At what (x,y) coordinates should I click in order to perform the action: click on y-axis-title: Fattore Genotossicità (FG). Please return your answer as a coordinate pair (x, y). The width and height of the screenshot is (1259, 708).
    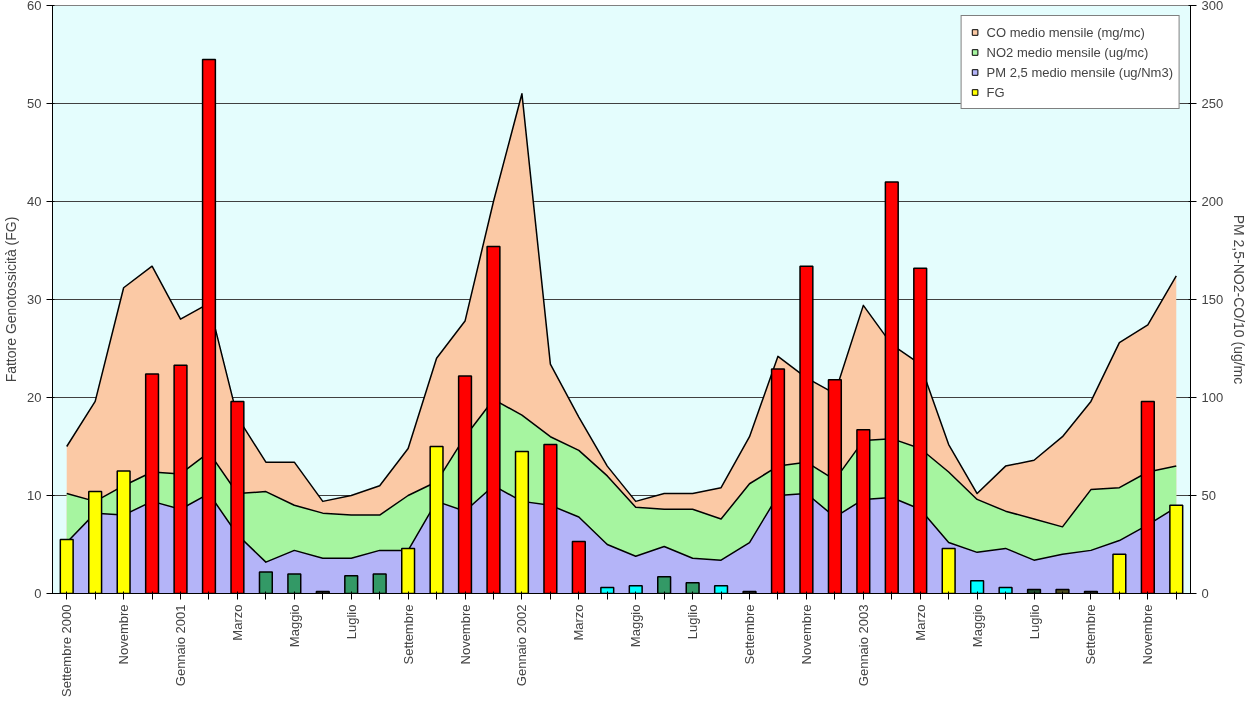
    Looking at the image, I should click on (11, 299).